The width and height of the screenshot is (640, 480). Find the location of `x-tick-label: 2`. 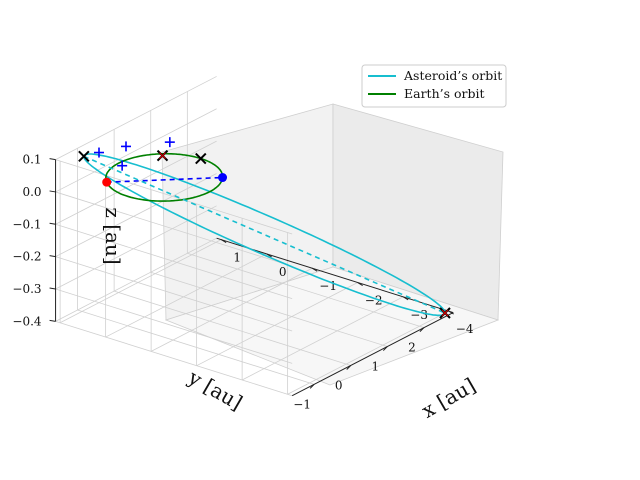

x-tick-label: 2 is located at coordinates (412, 348).